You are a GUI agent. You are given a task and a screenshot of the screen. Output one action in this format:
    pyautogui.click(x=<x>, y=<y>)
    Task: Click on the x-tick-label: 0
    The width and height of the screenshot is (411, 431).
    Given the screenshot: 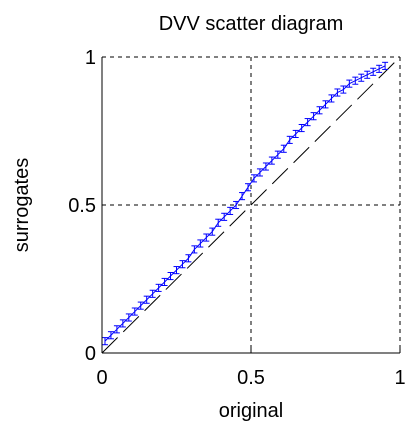 What is the action you would take?
    pyautogui.click(x=101, y=378)
    